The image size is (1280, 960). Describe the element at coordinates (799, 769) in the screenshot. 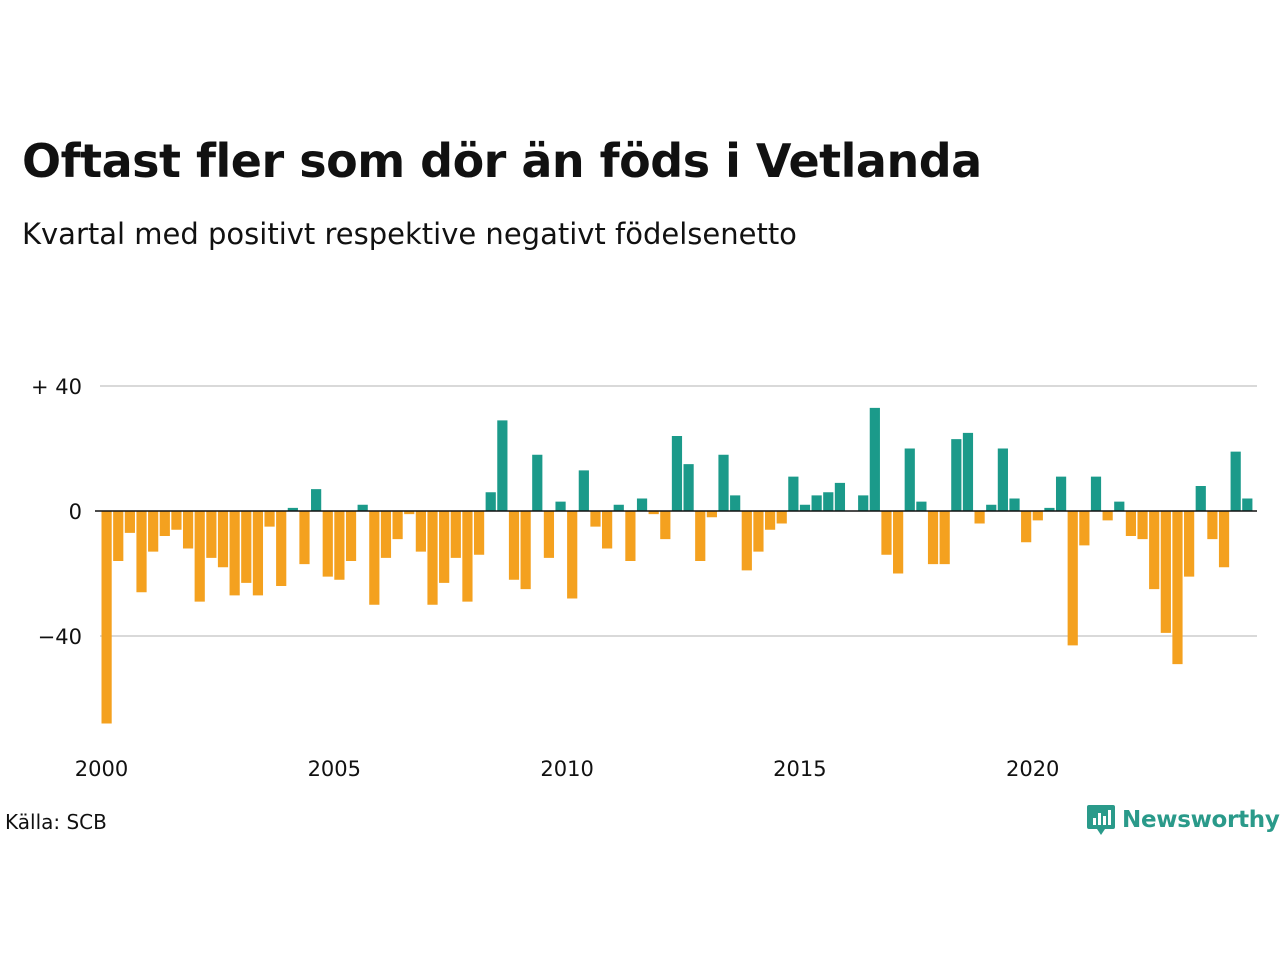

I see `x-tick-label: 2015` at that location.